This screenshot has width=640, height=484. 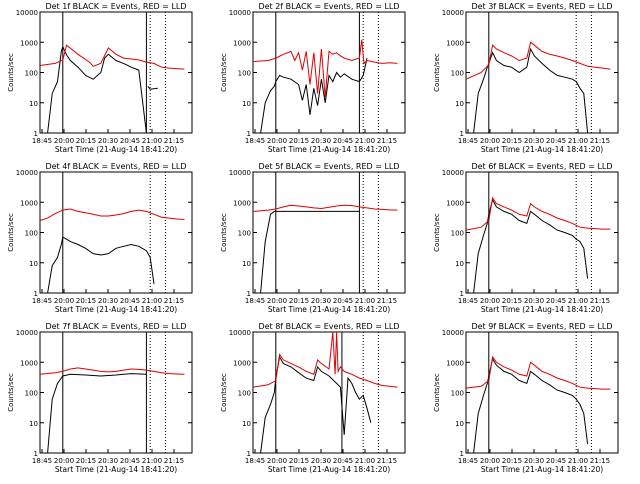 I want to click on plot-title: Det 5f BLACK = Events, RED = LLD, so click(x=328, y=166).